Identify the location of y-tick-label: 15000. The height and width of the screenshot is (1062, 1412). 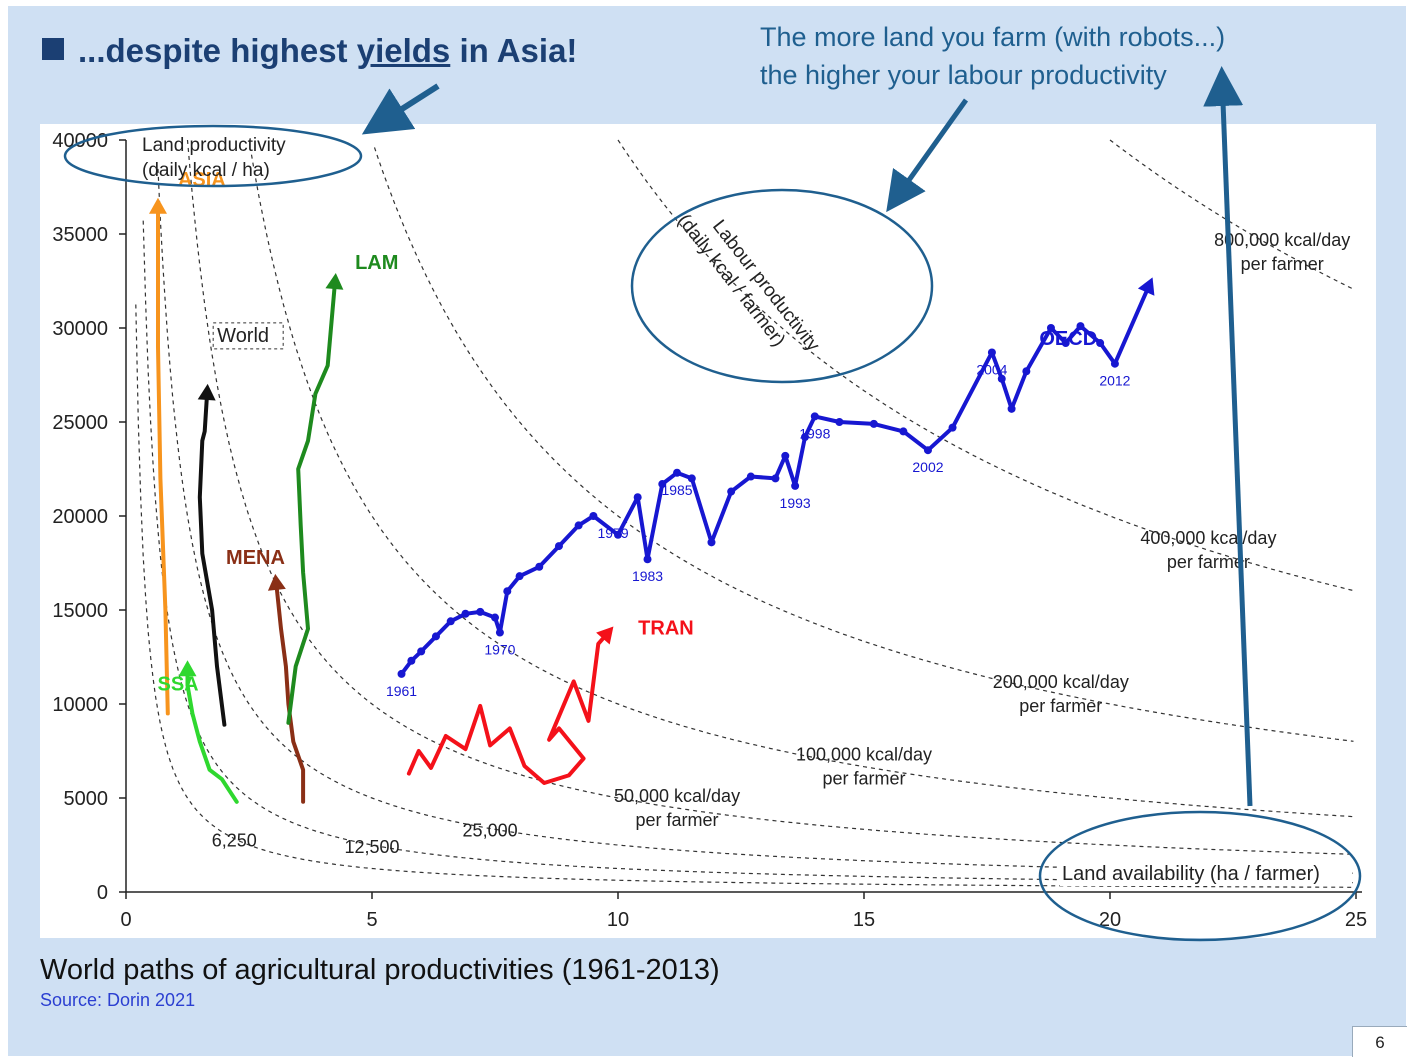
(80, 611).